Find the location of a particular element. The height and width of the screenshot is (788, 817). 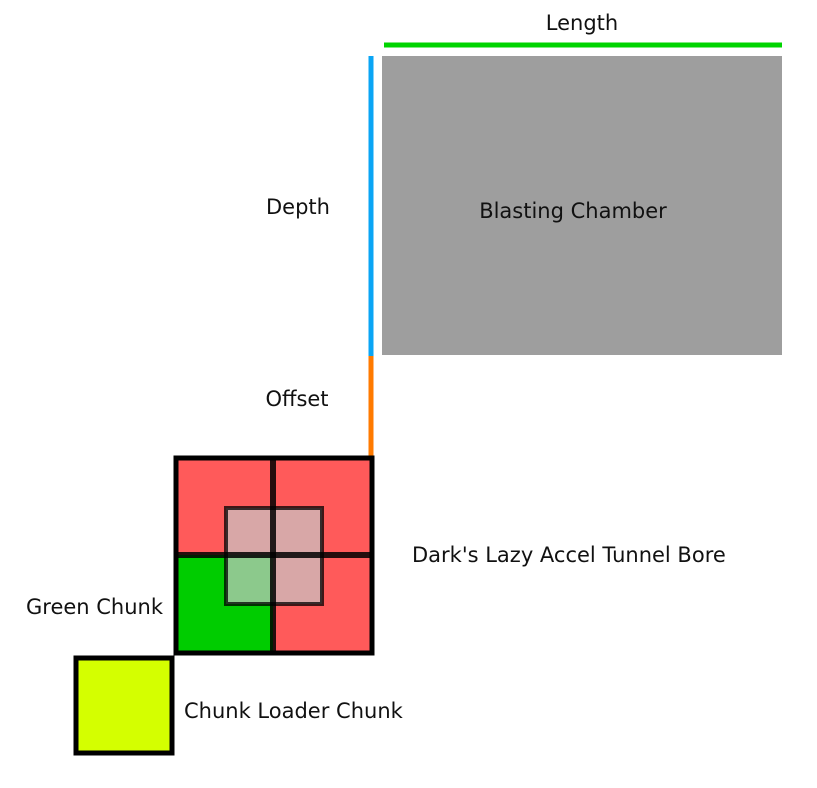

tunnel-bore-outline is located at coordinates (274, 555).